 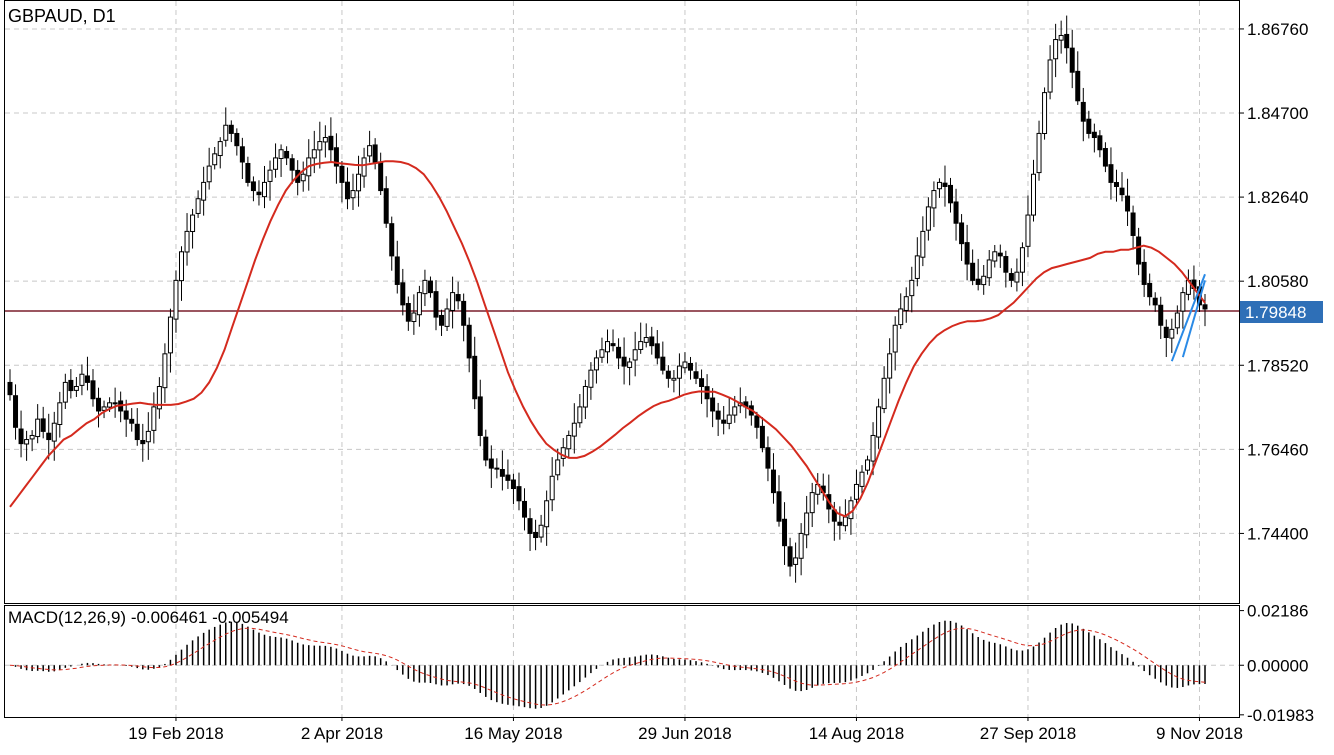 What do you see at coordinates (1277, 449) in the screenshot?
I see `price-tick-label: 1.76460` at bounding box center [1277, 449].